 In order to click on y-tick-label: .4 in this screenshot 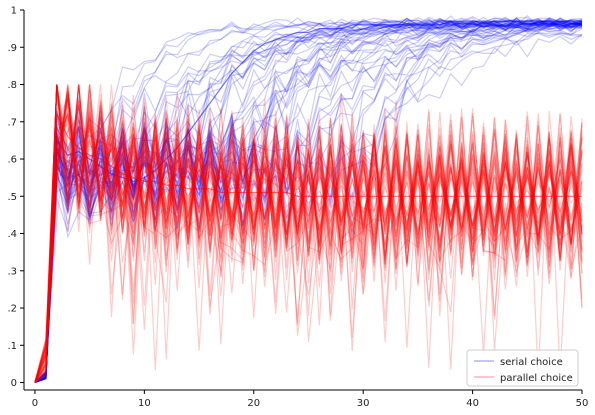, I will do `click(12, 234)`.